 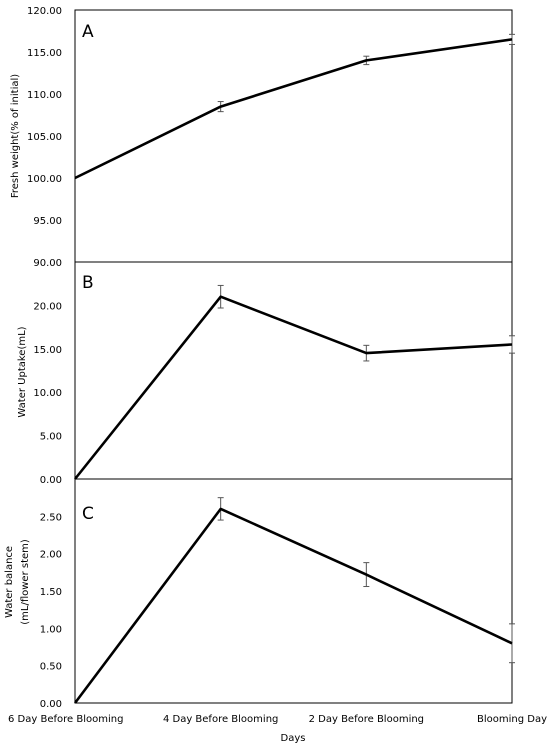 I want to click on x-axis-title: Days, so click(x=293, y=738).